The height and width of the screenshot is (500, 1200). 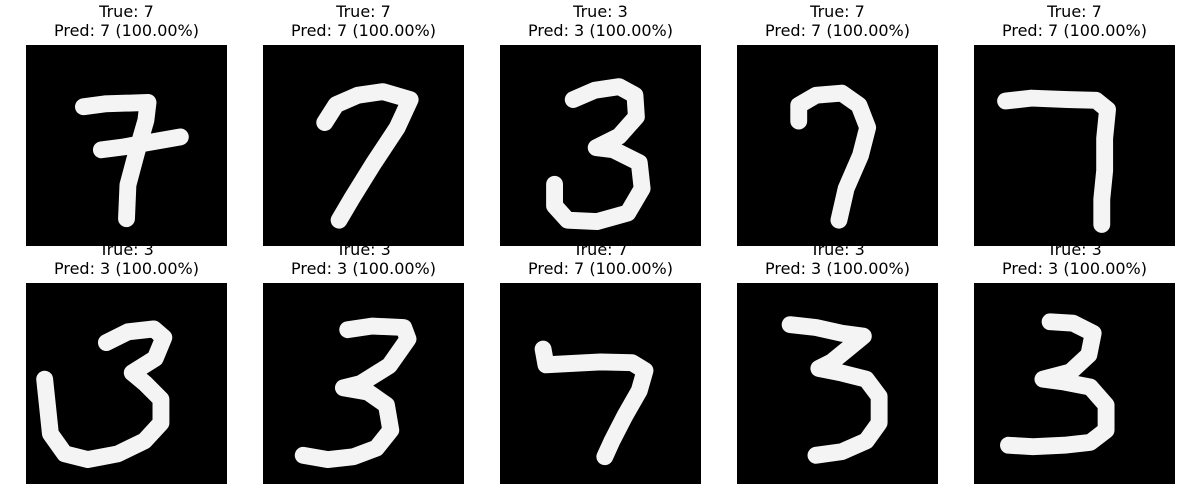 I want to click on panel-8: True: 7 Pred: 7 (100.00%), so click(x=600, y=358).